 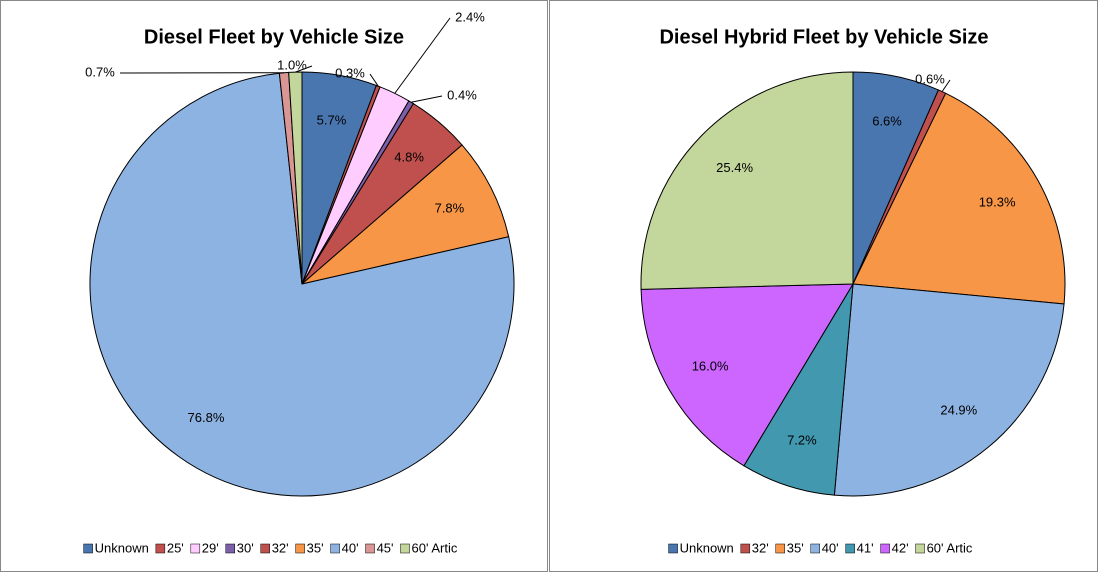 I want to click on legend-label: 42', so click(x=900, y=547).